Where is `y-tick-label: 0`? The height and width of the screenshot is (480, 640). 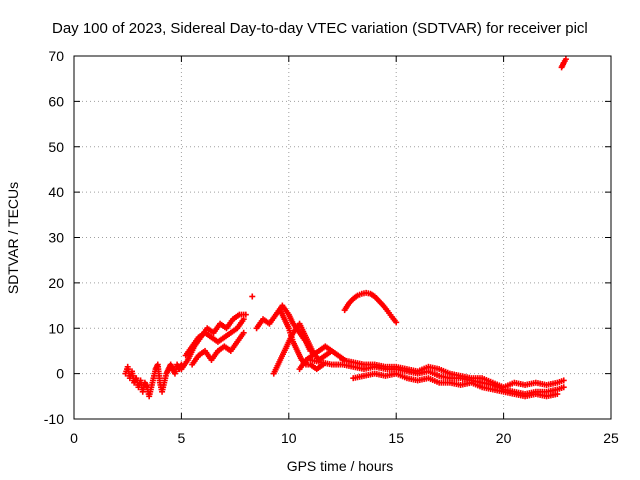 y-tick-label: 0 is located at coordinates (60, 374).